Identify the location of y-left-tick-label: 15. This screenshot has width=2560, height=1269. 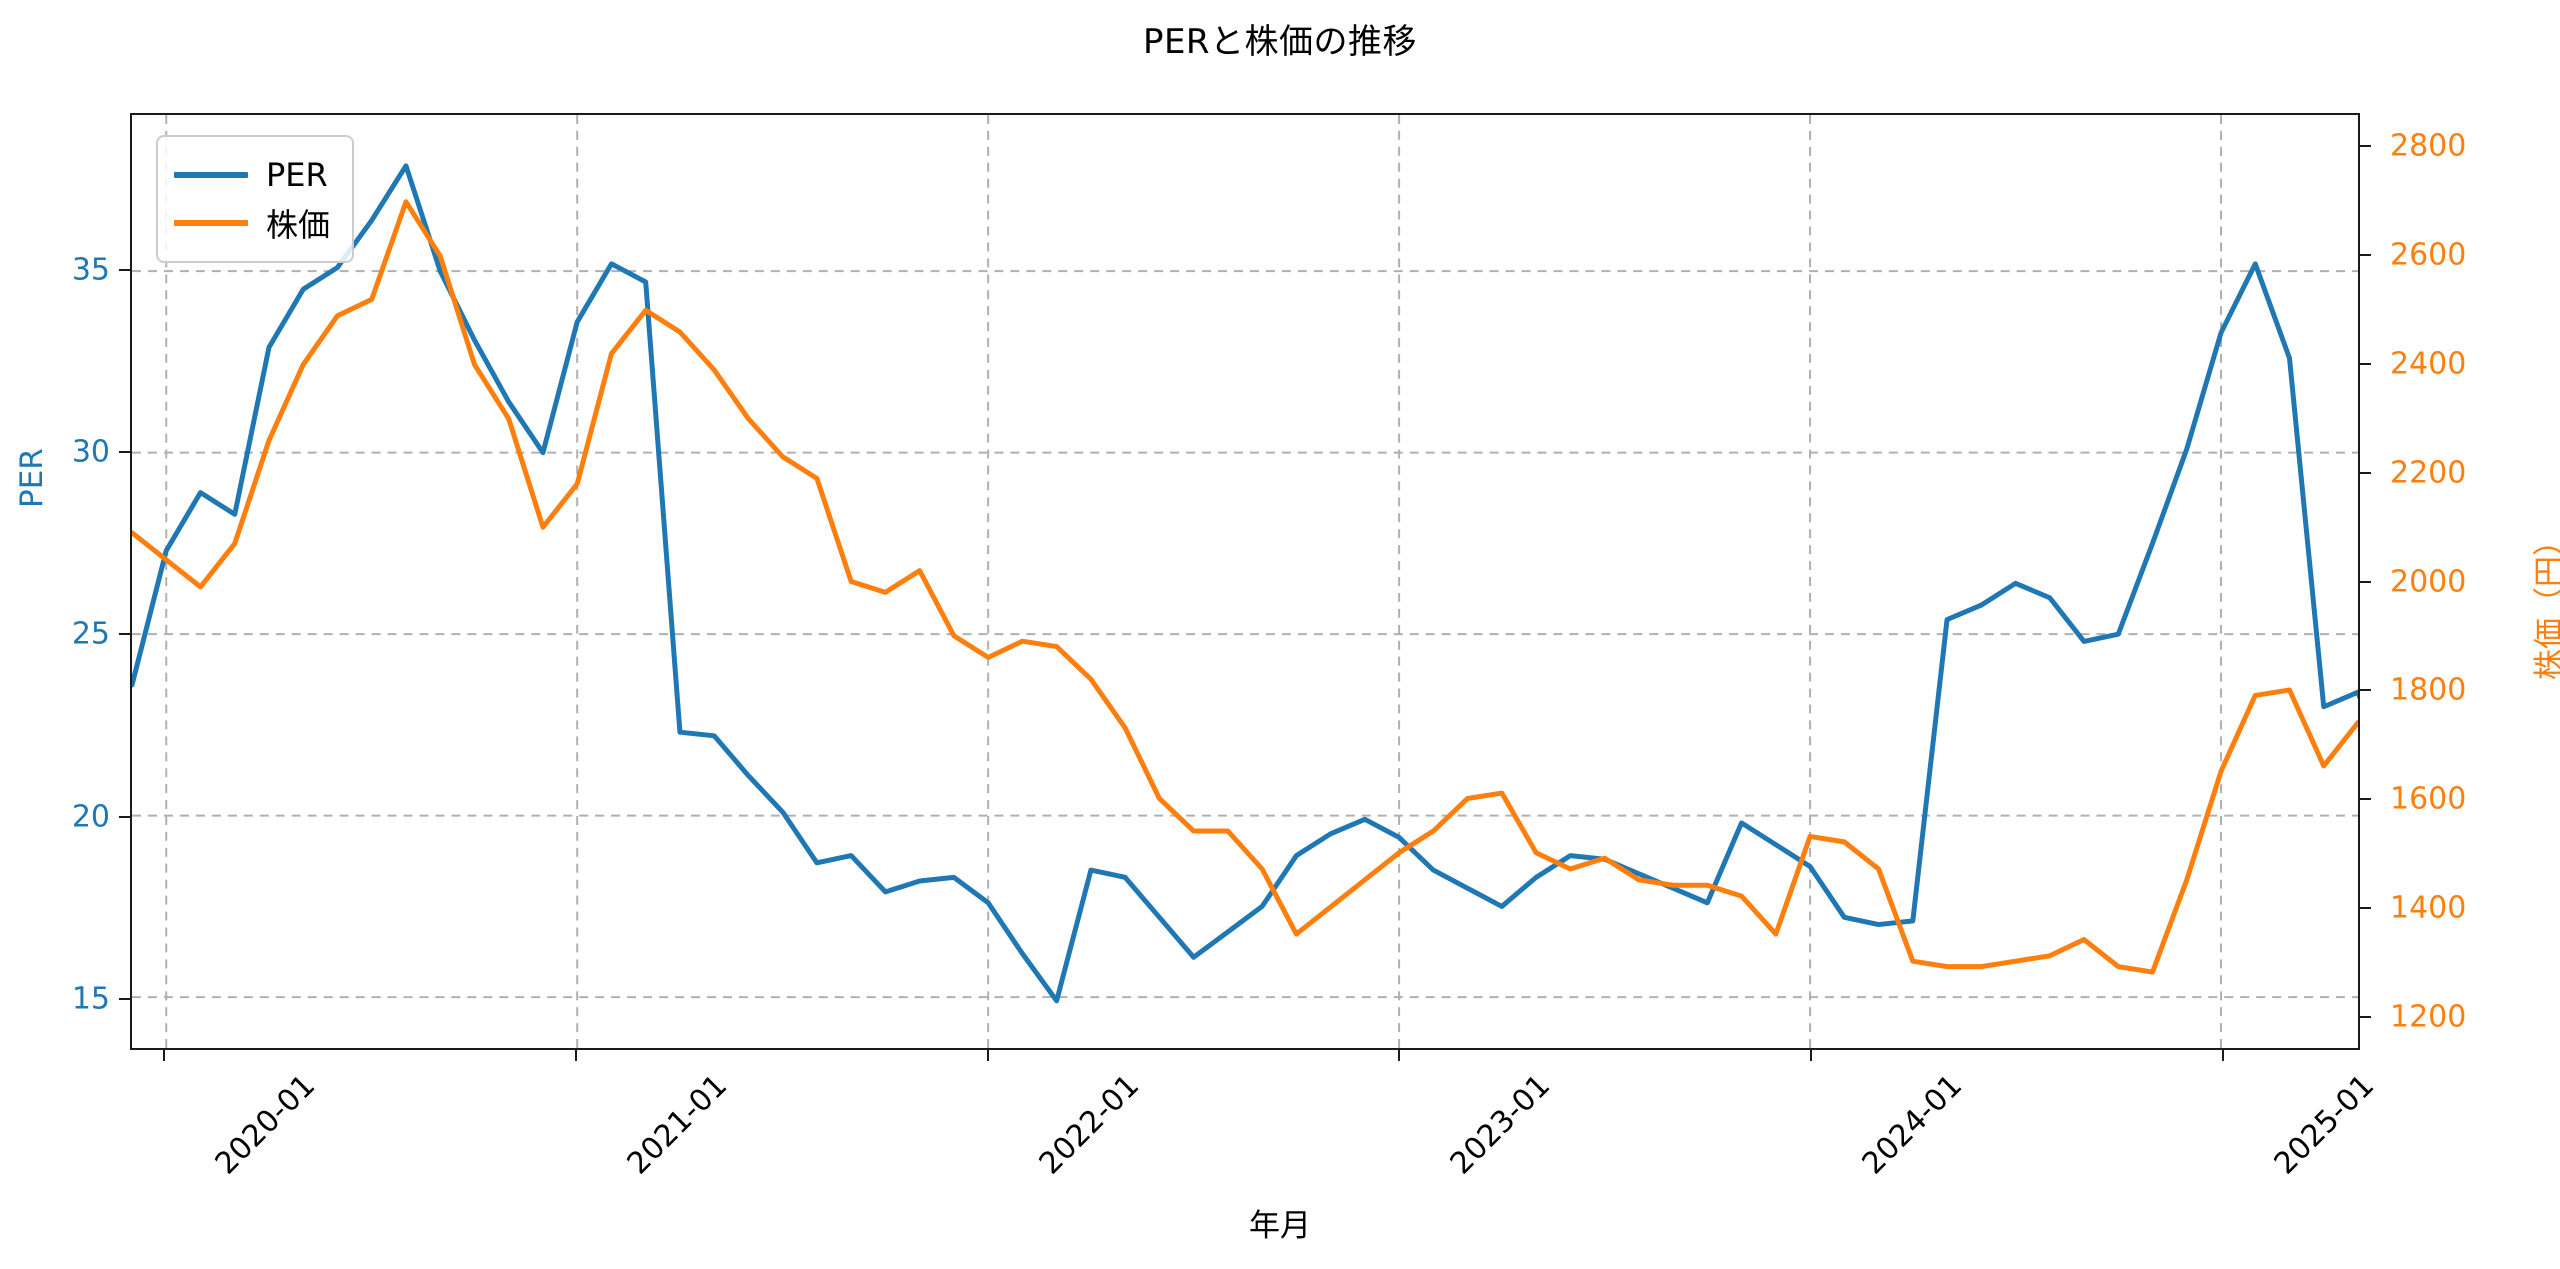
(90, 999).